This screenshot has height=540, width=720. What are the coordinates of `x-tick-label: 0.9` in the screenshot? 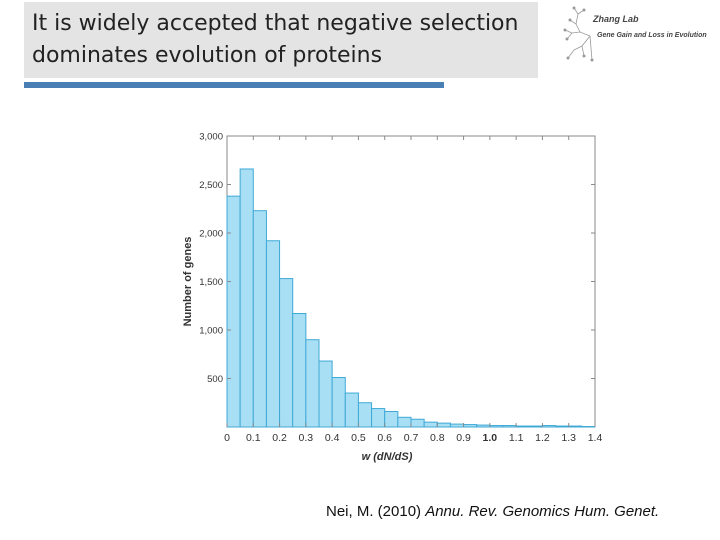 It's located at (463, 438).